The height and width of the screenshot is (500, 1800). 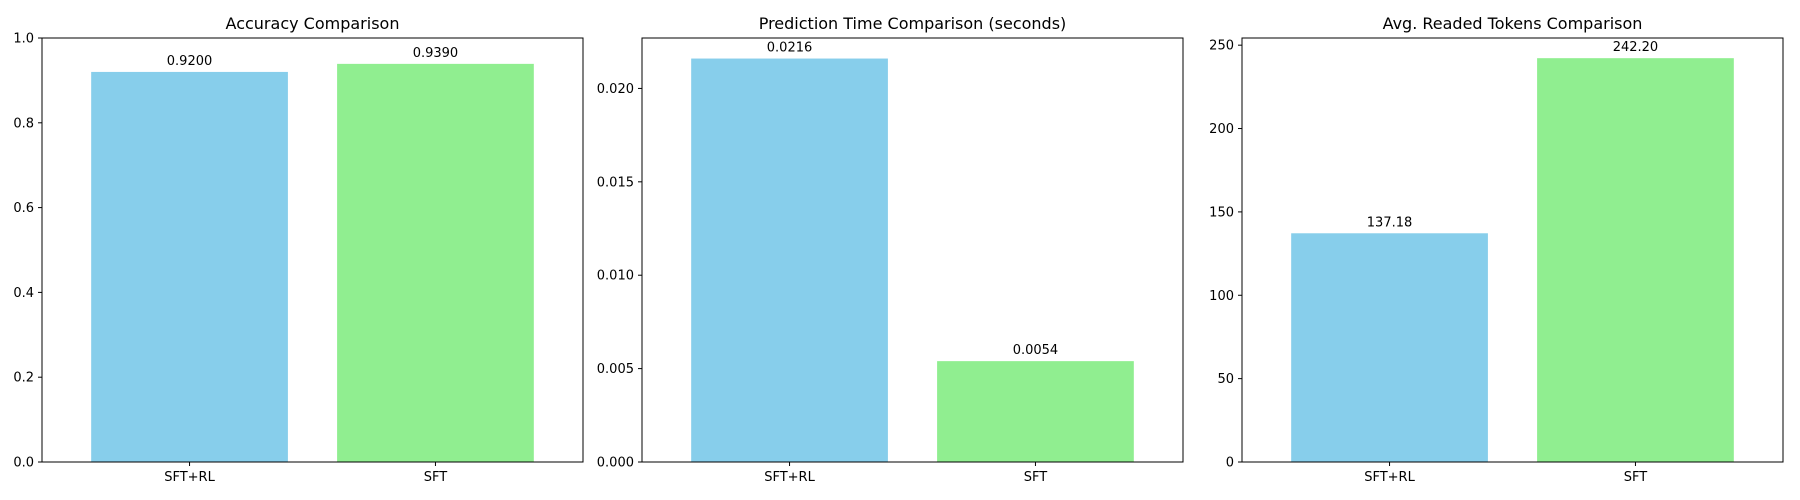 What do you see at coordinates (1225, 379) in the screenshot?
I see `y-tick-label: 50` at bounding box center [1225, 379].